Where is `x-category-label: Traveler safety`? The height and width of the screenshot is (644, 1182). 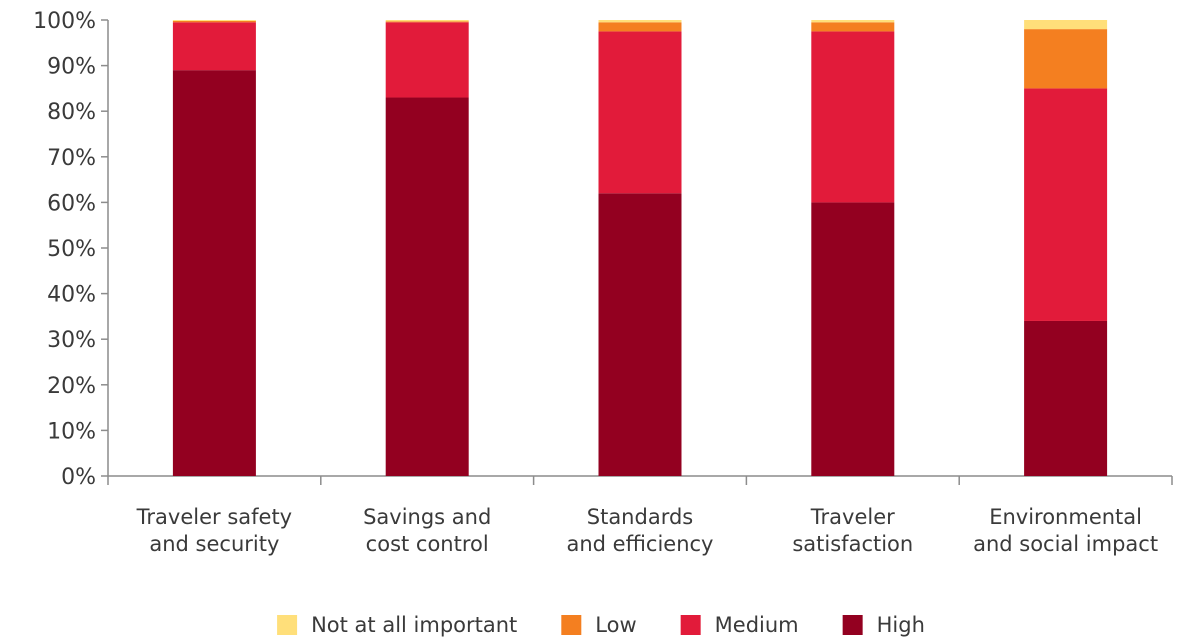 x-category-label: Traveler safety is located at coordinates (214, 517).